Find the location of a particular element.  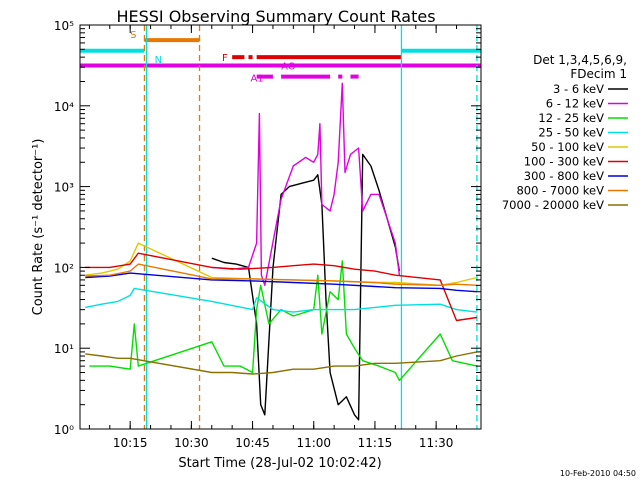

flag-n-label: N is located at coordinates (158, 60).